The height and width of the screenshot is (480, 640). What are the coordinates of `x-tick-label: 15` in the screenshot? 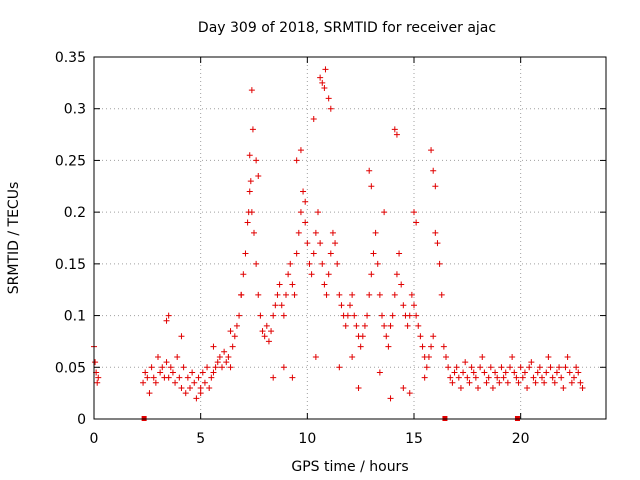 It's located at (414, 439).